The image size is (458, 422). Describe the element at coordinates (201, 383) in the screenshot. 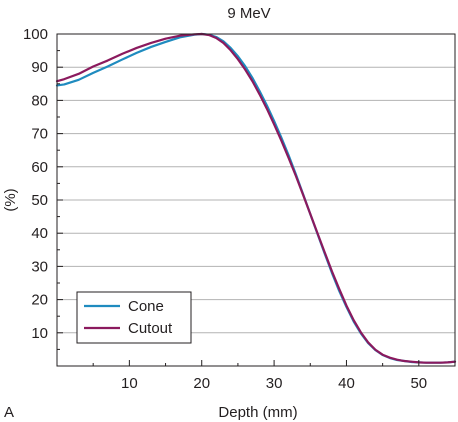

I see `x-tick-label: 20` at that location.